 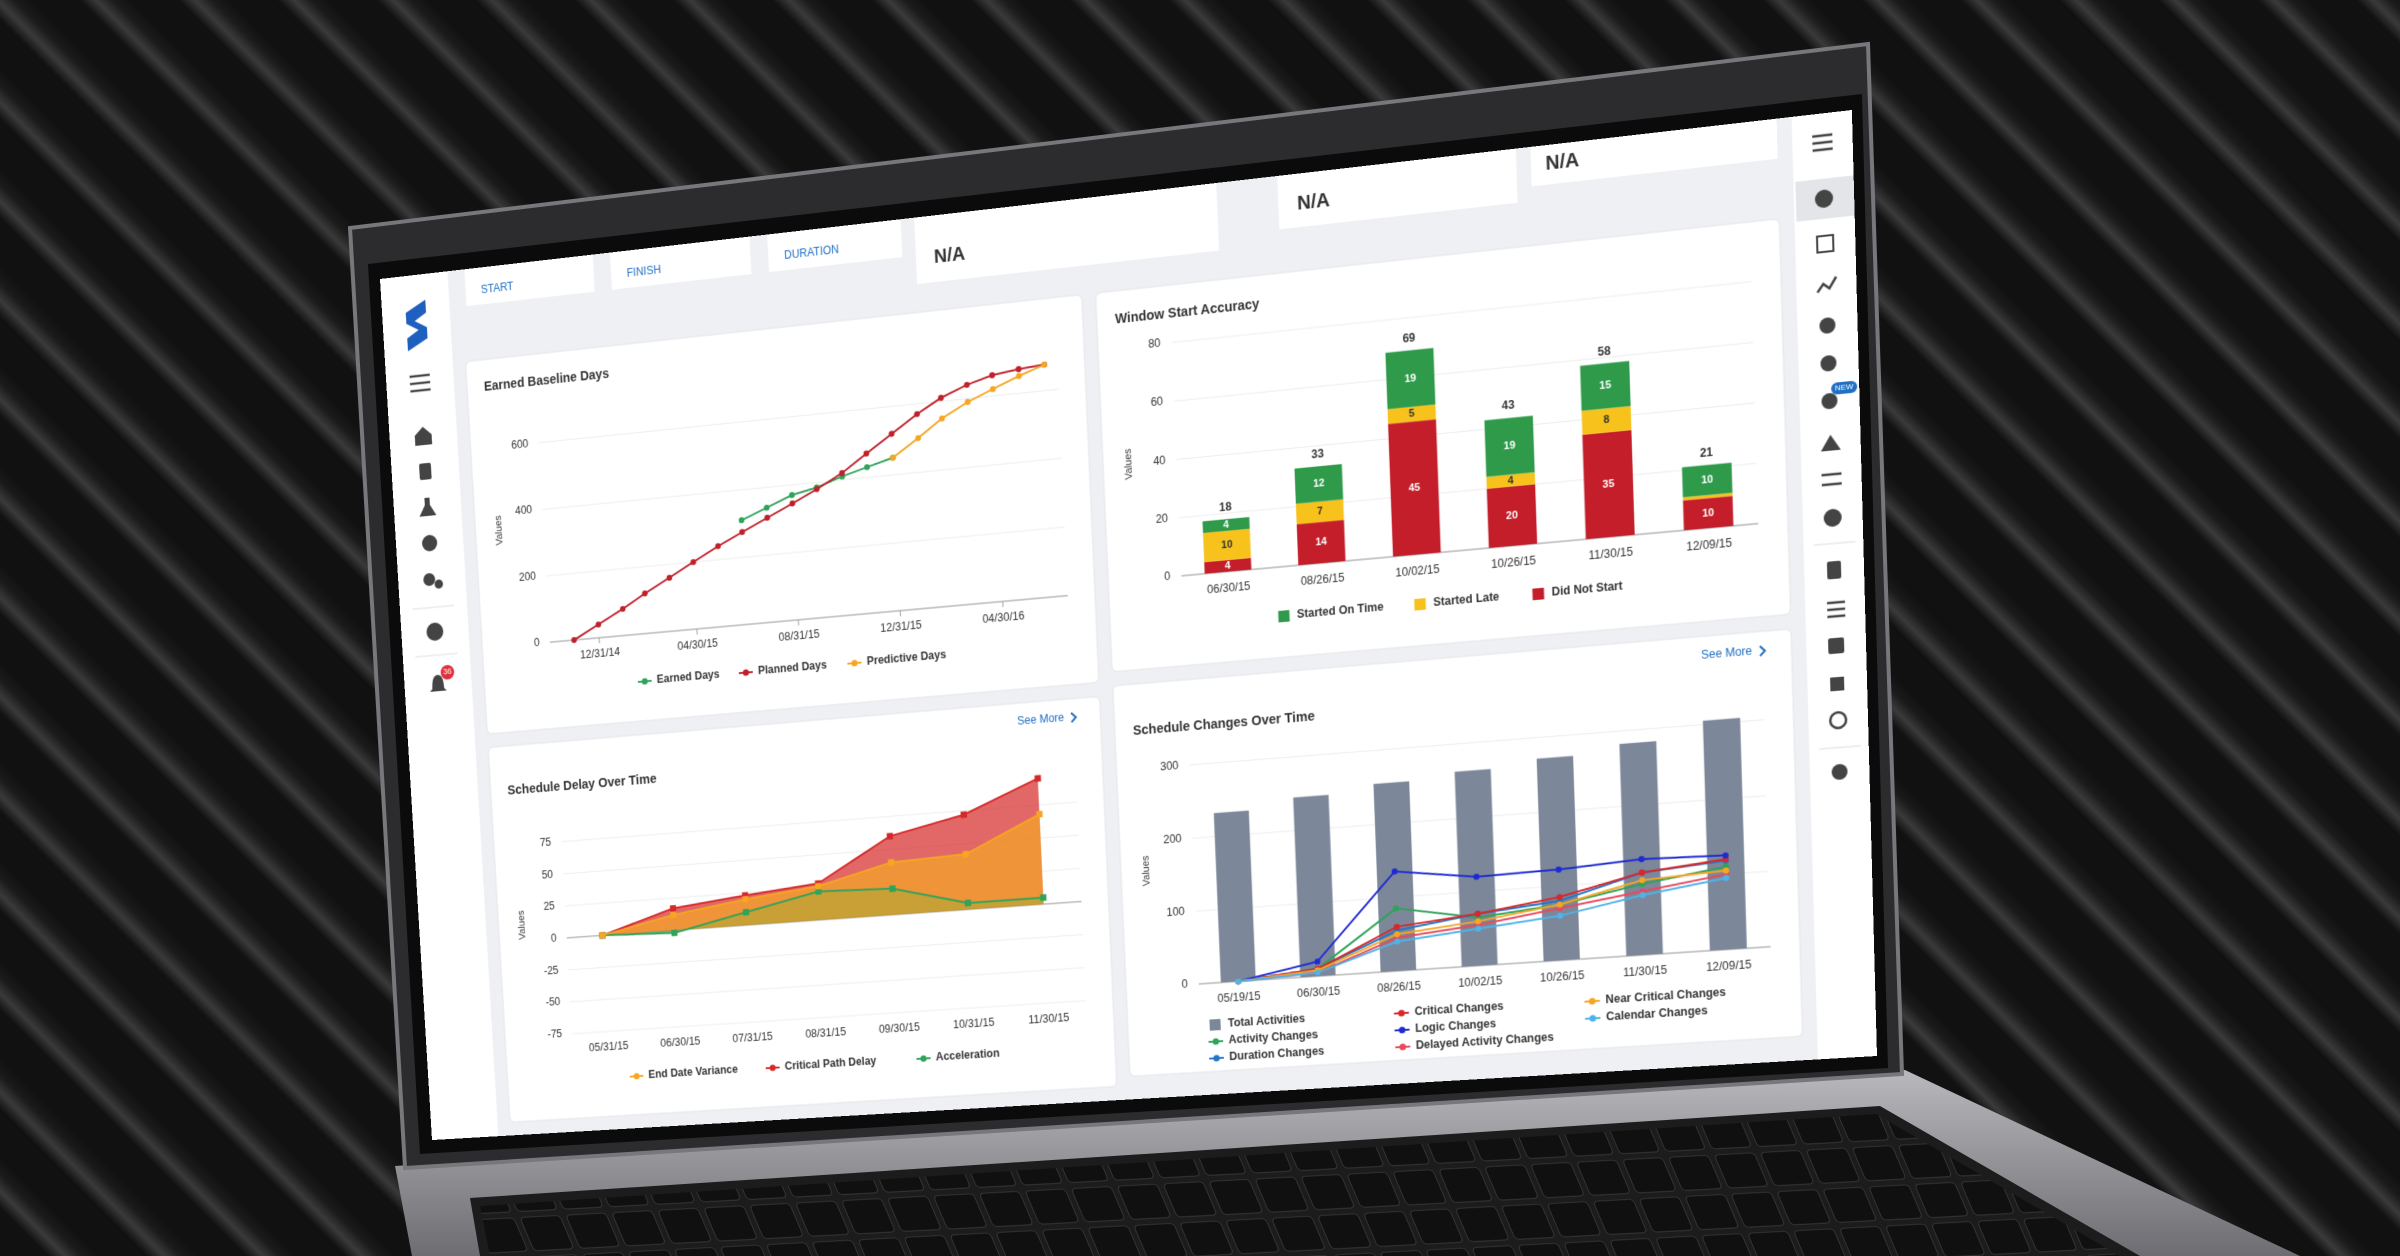 I want to click on y-tick-label: 20, so click(x=1161, y=519).